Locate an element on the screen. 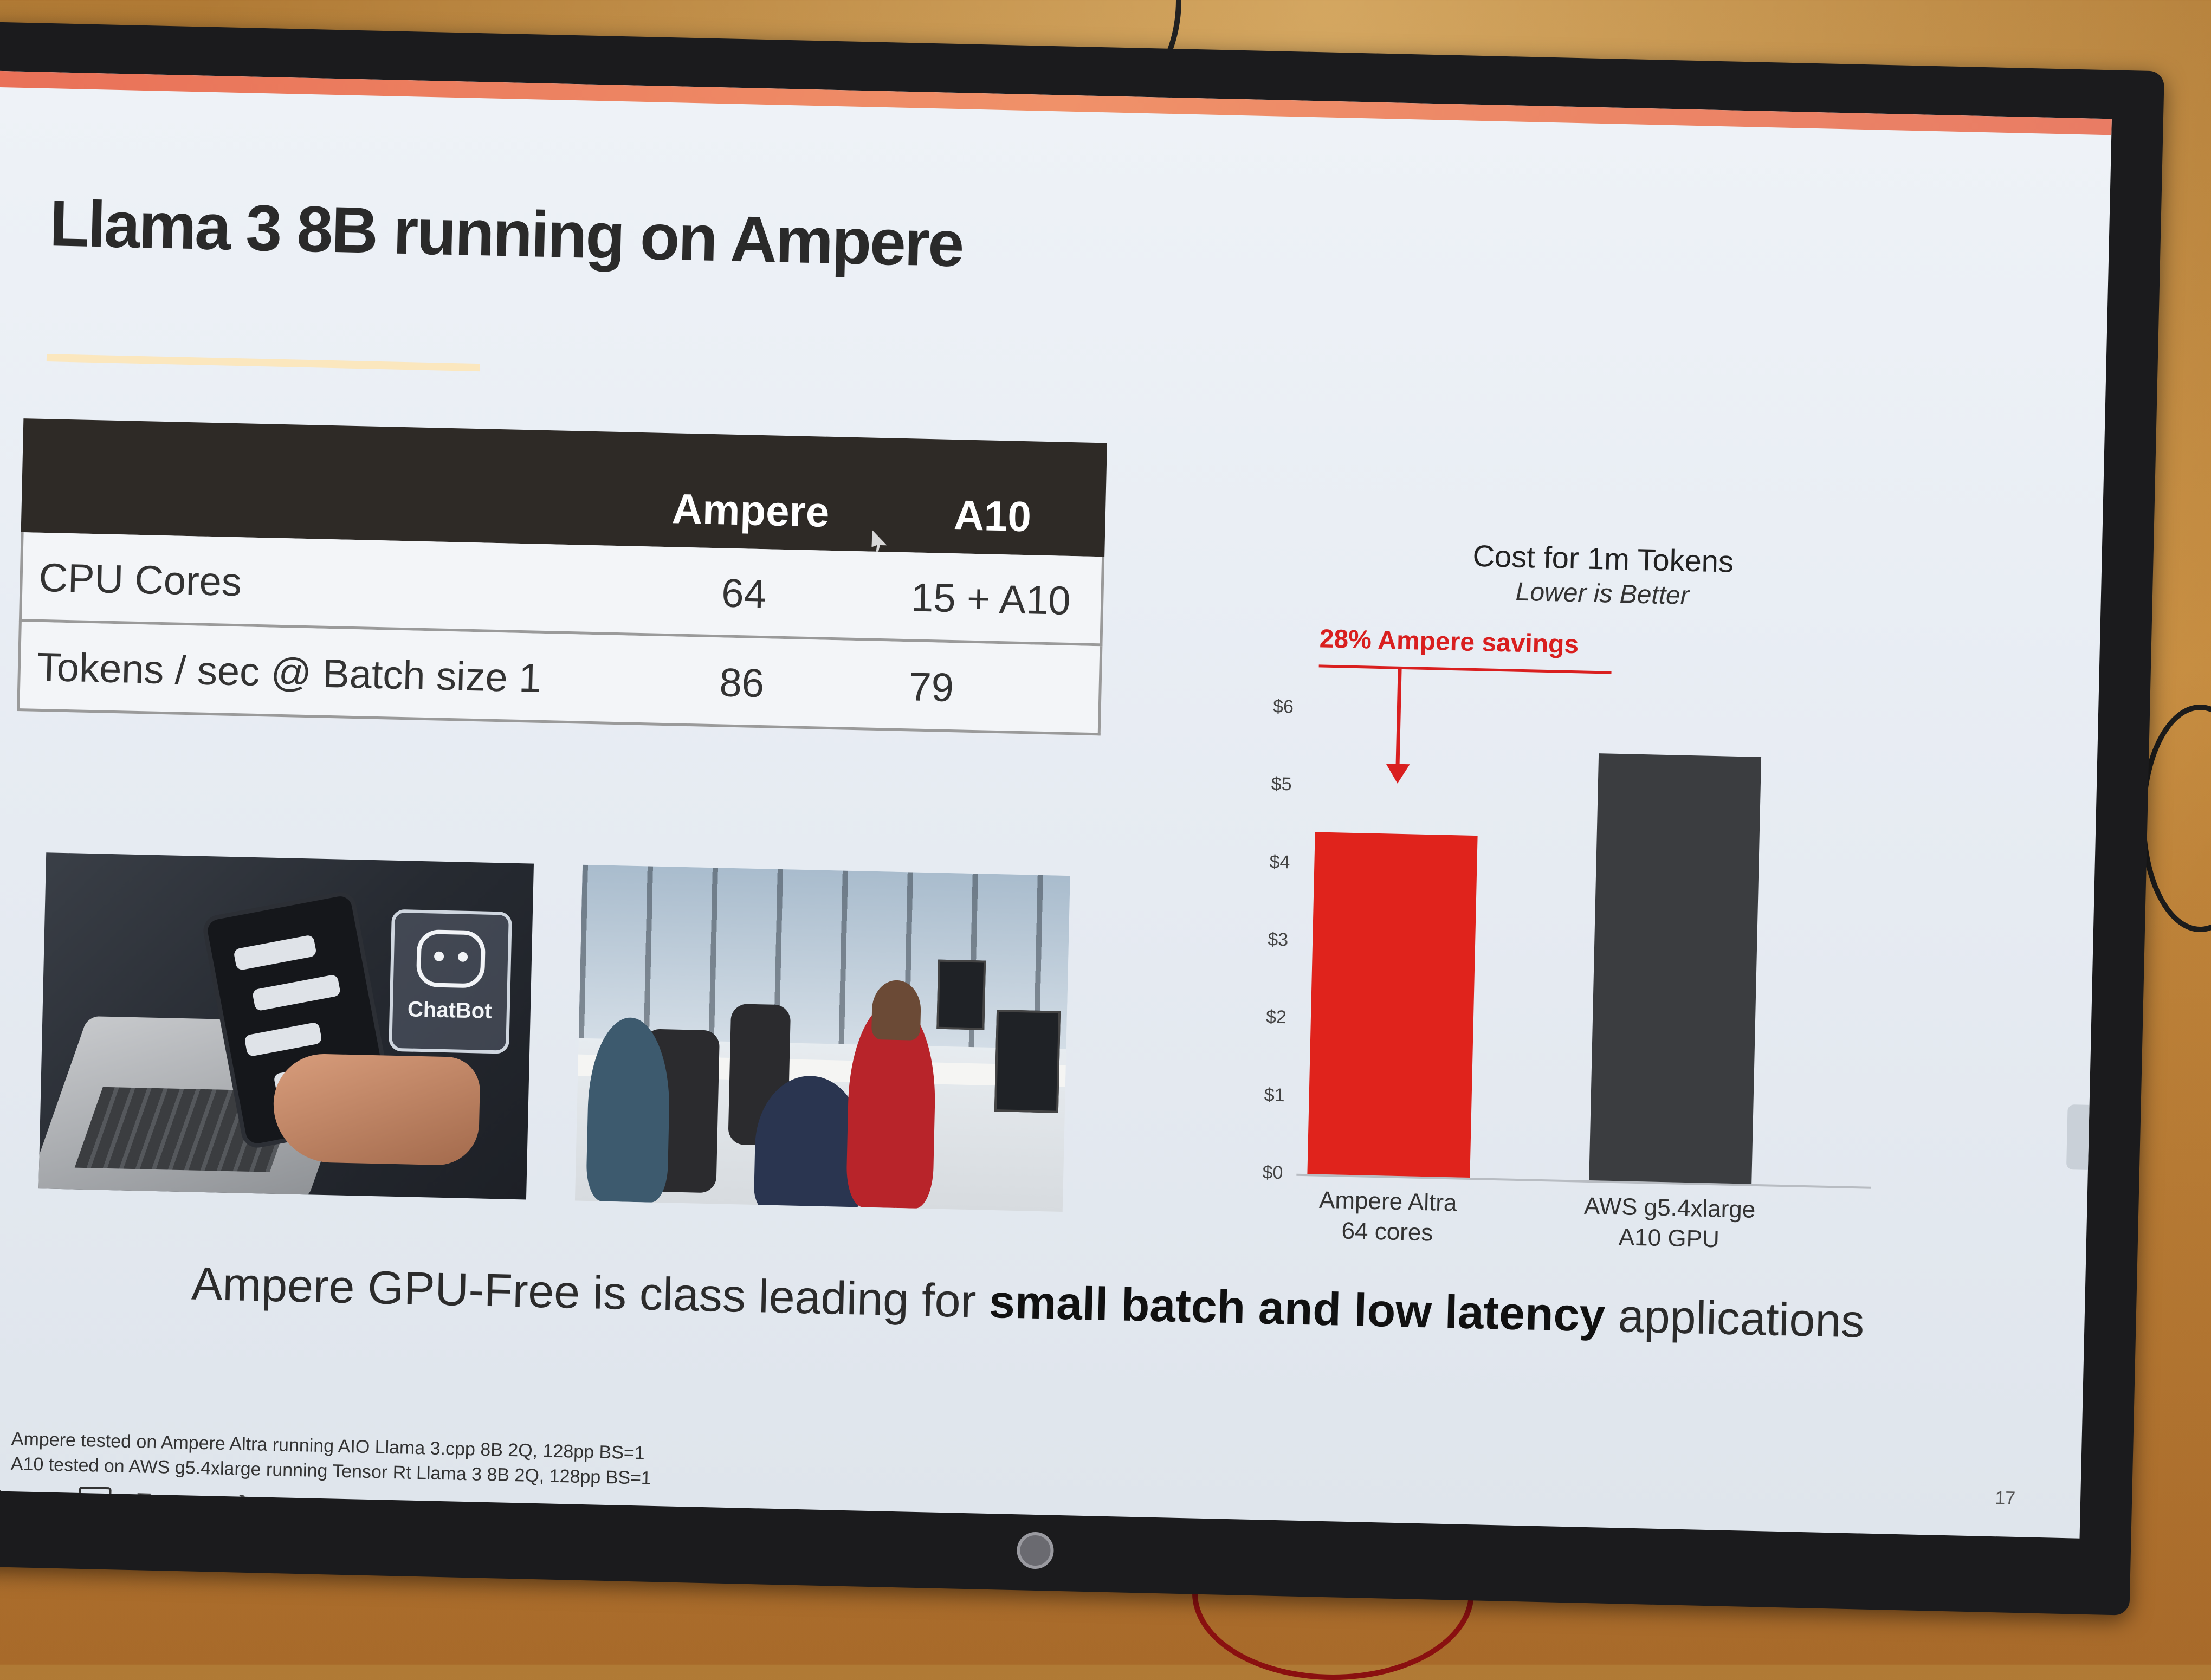 The image size is (2211, 1680). office-workers-photo is located at coordinates (822, 1038).